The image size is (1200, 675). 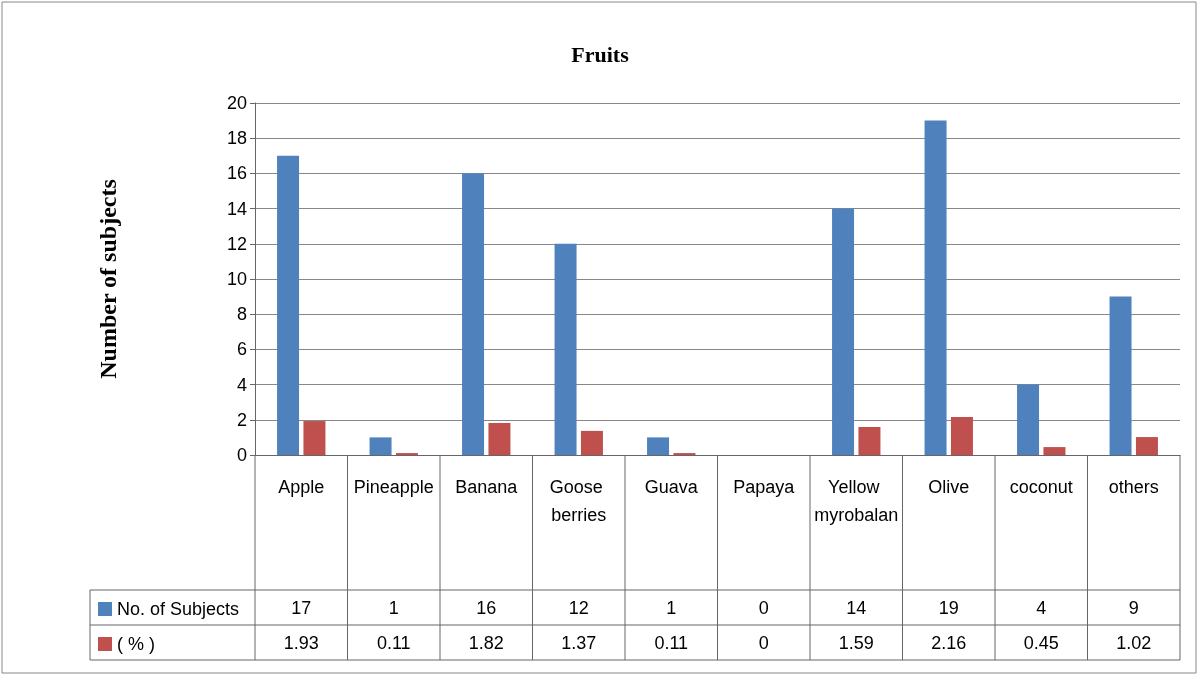 I want to click on data-label: 17, so click(x=301, y=607).